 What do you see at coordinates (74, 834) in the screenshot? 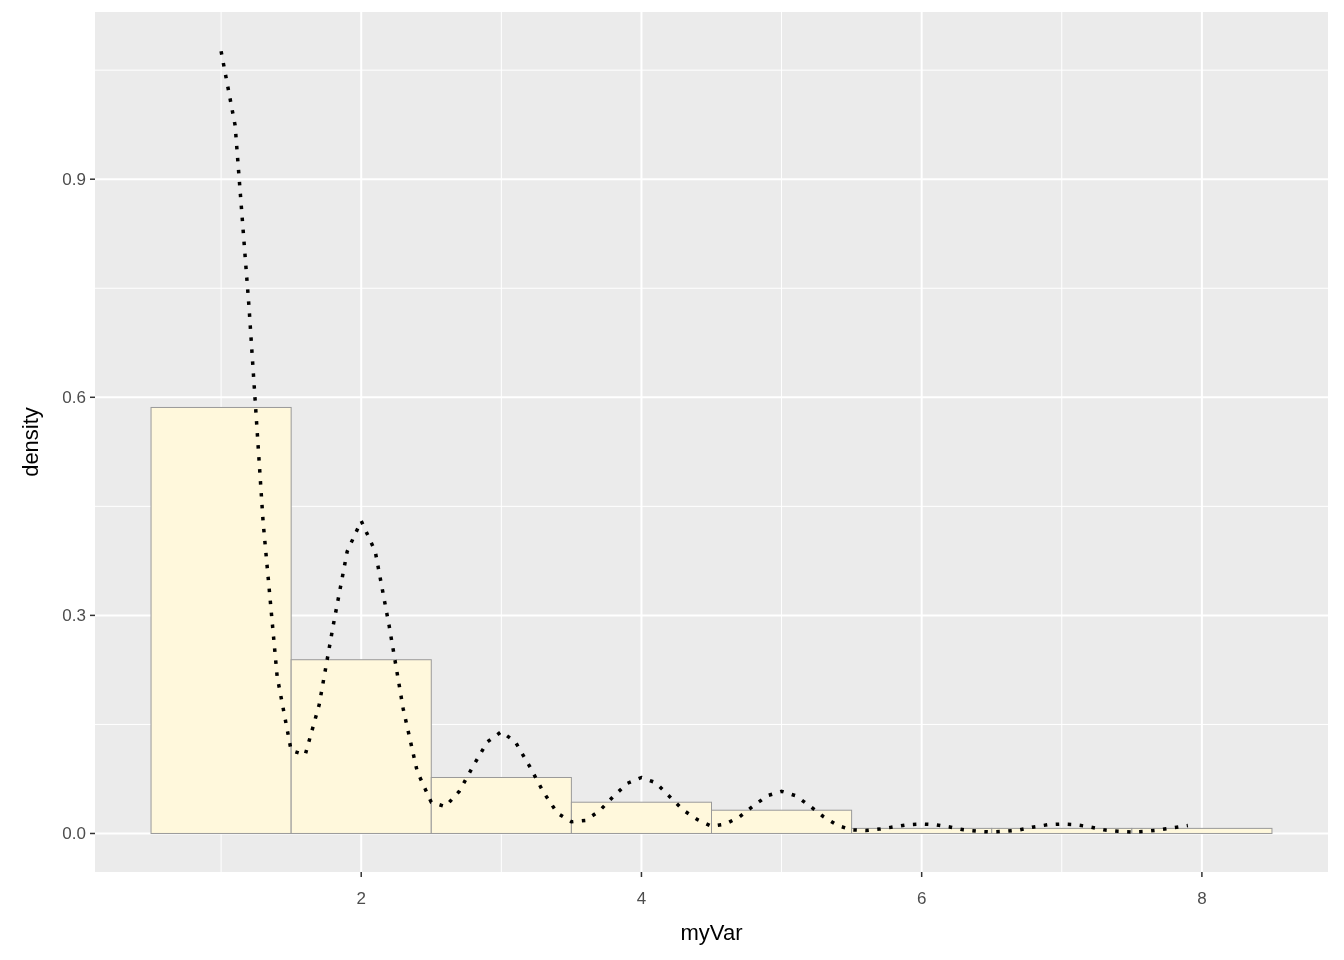
I see `y-tick-label: 0.0` at bounding box center [74, 834].